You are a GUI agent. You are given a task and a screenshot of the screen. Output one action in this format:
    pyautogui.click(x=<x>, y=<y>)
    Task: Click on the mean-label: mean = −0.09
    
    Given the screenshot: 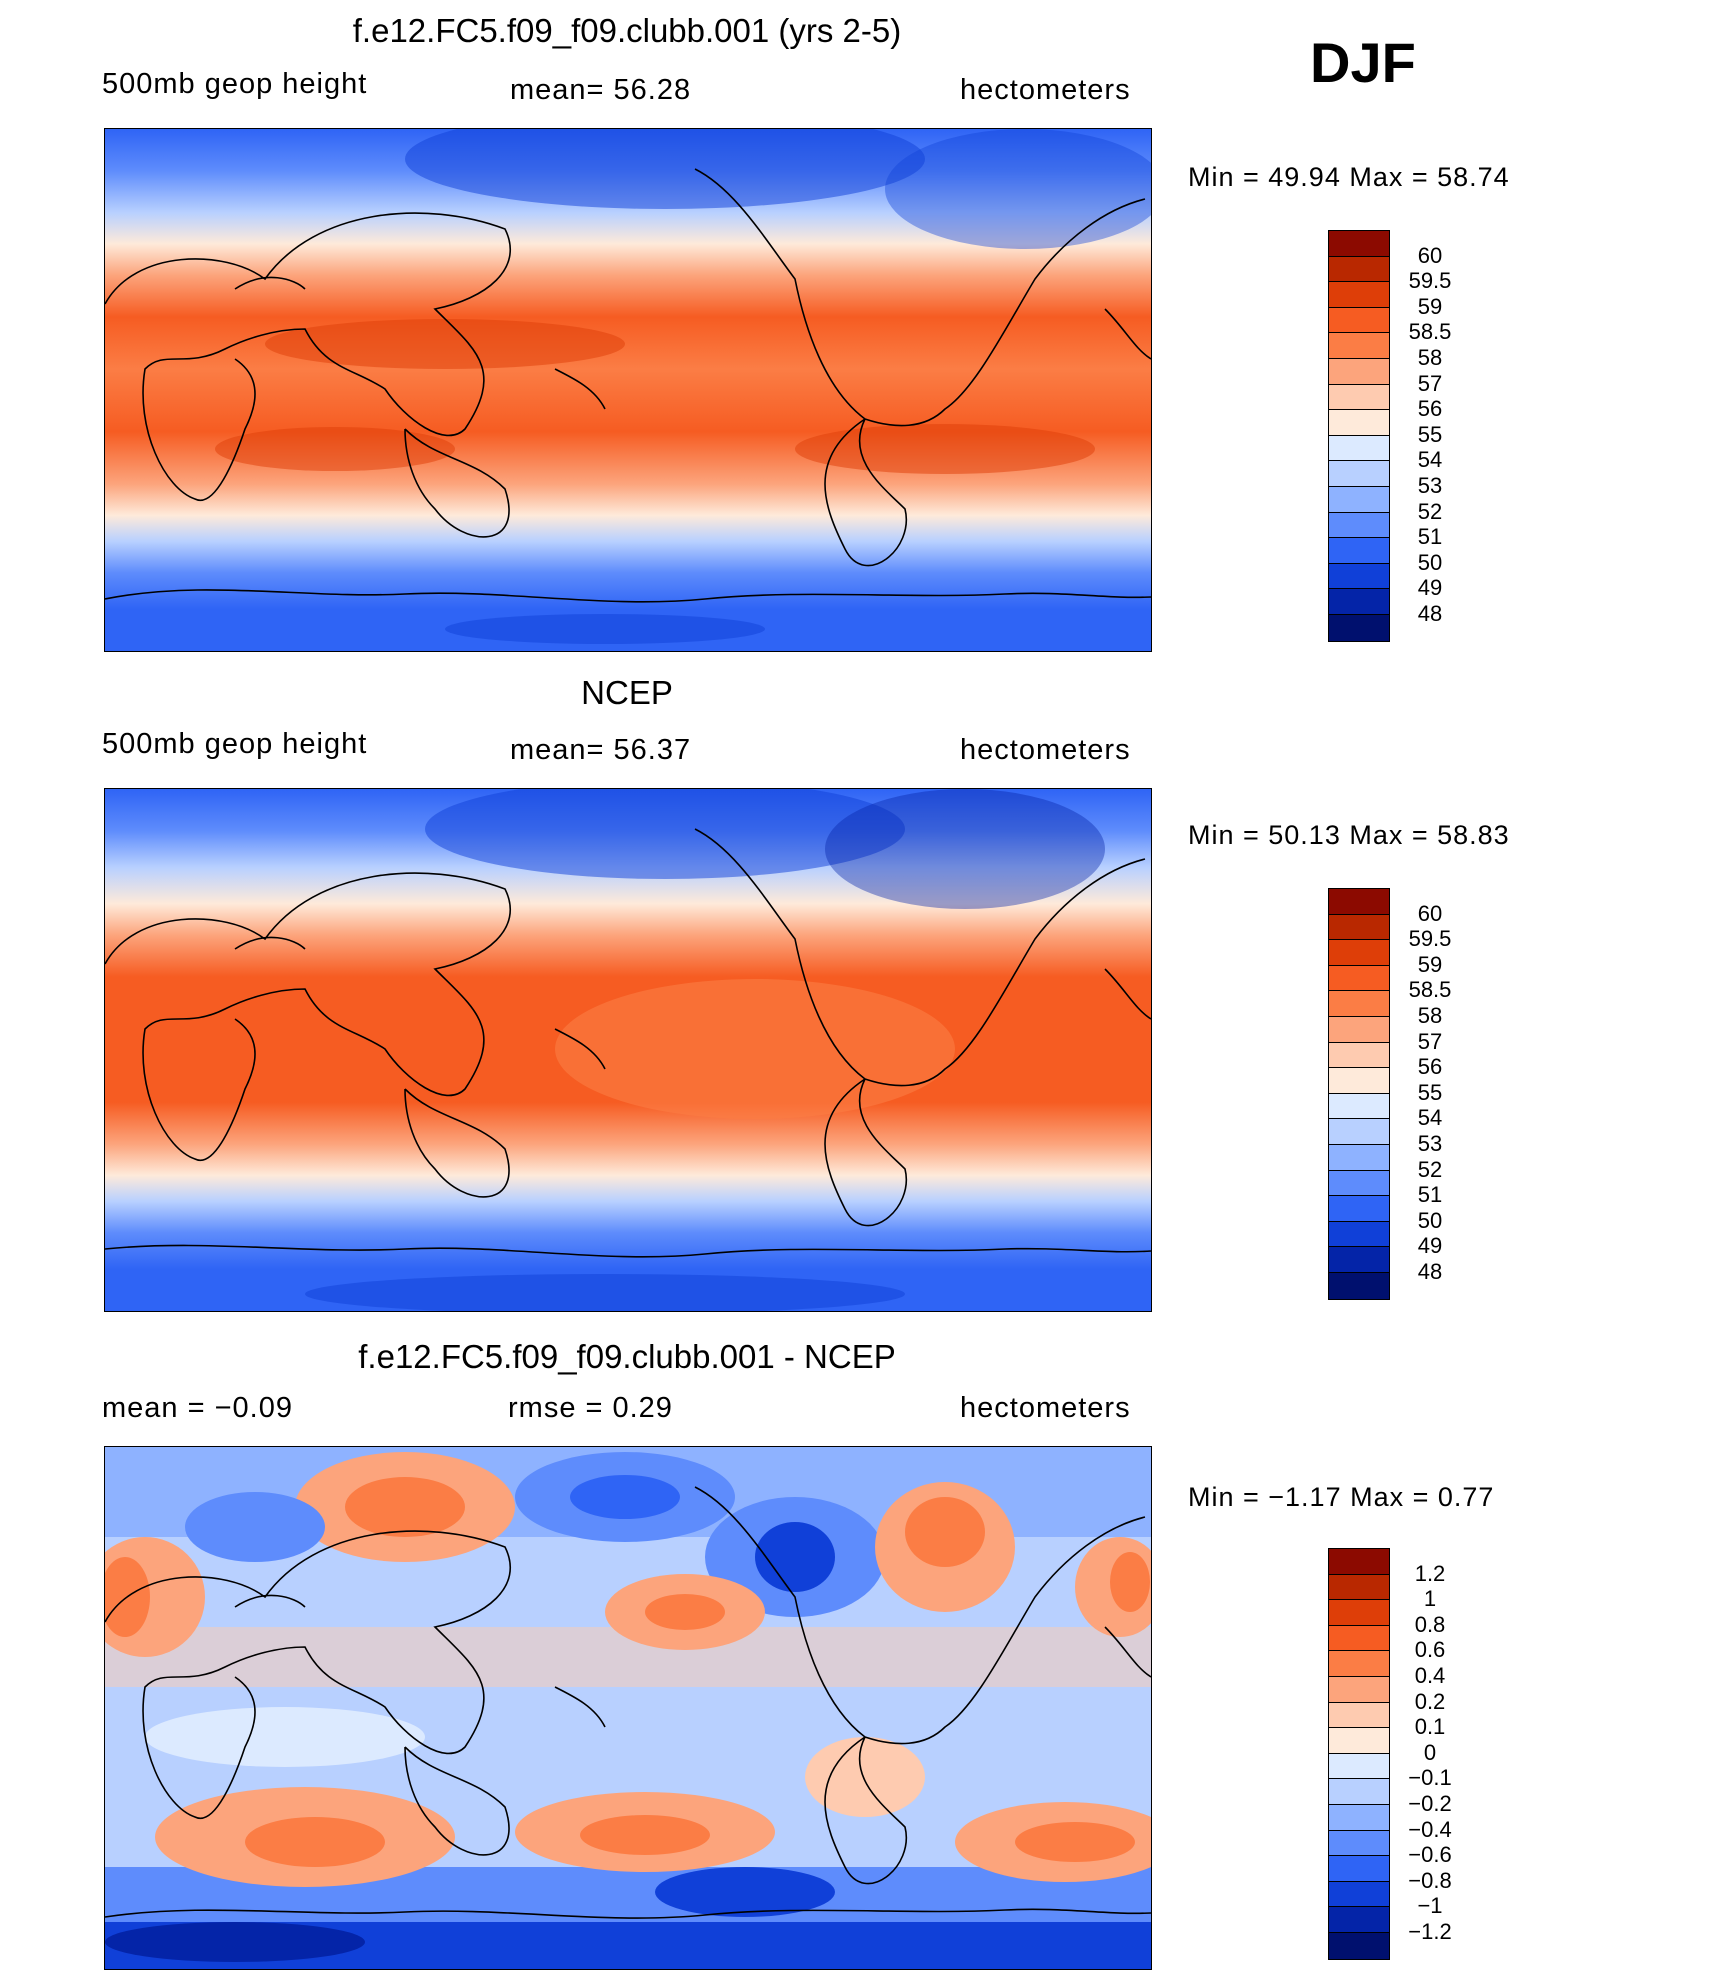 What is the action you would take?
    pyautogui.click(x=197, y=1408)
    